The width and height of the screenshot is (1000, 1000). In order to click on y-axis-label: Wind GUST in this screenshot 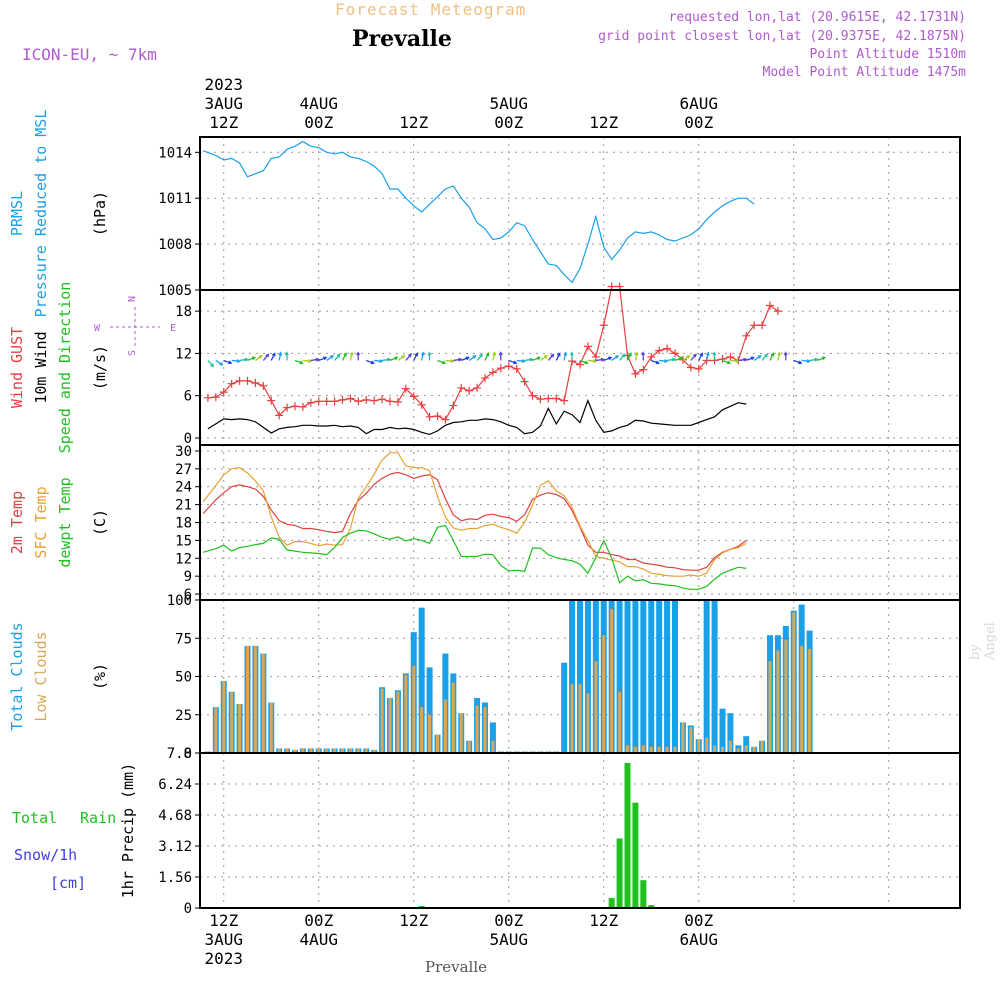, I will do `click(17, 367)`.